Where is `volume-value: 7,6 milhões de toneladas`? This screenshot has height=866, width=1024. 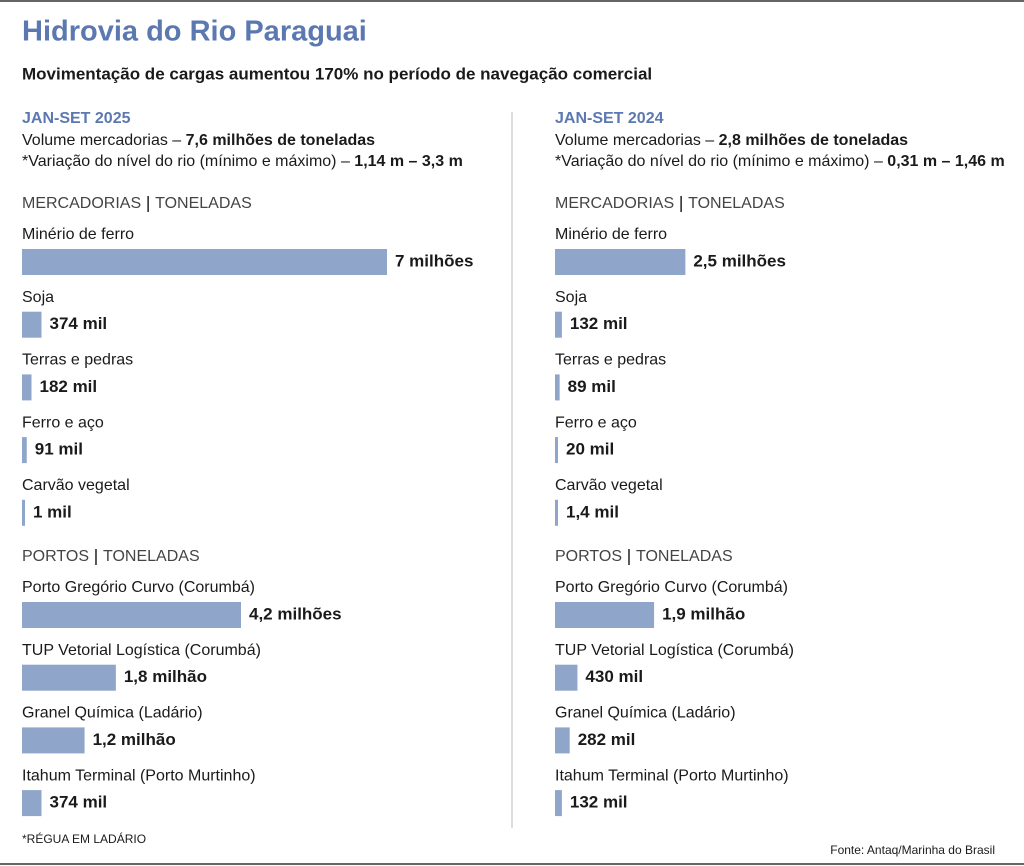 volume-value: 7,6 milhões de toneladas is located at coordinates (281, 140).